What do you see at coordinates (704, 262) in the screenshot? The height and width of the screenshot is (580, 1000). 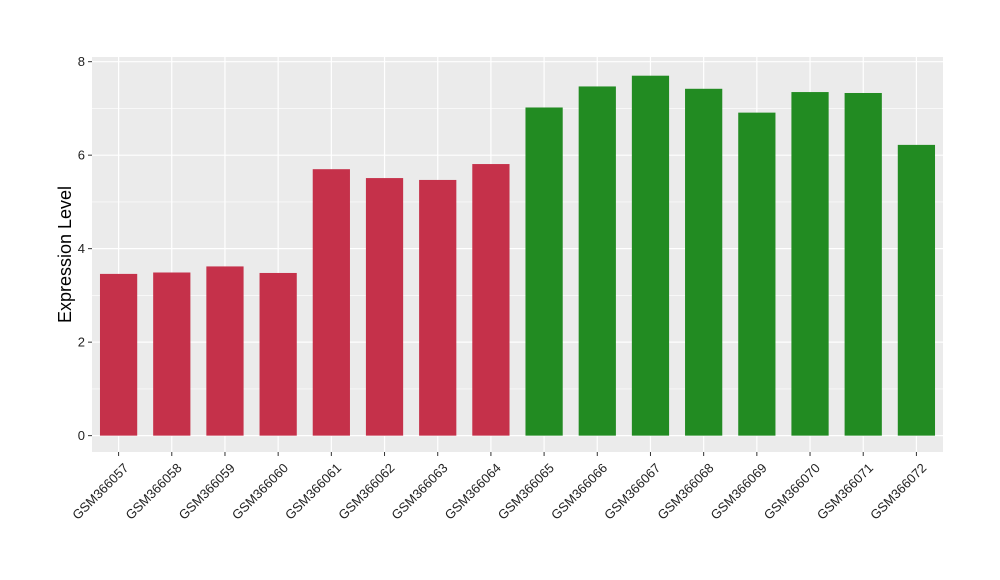 I see `bar-GSM366068` at bounding box center [704, 262].